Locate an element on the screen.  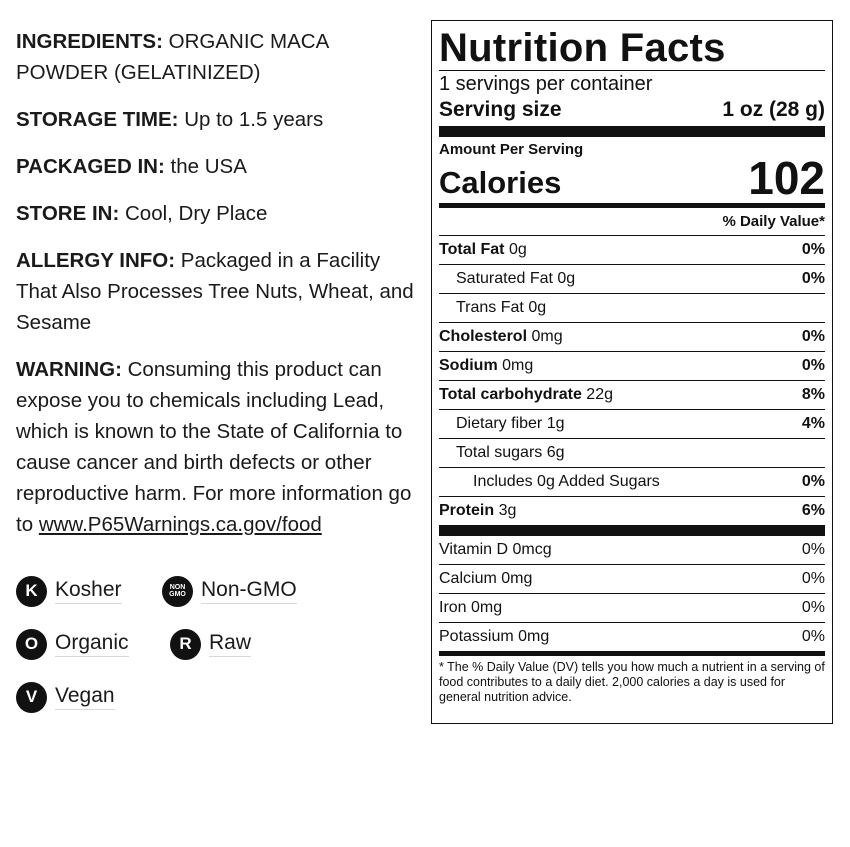
non-gmo-badge: NON GMO Non-GMO is located at coordinates (229, 591).